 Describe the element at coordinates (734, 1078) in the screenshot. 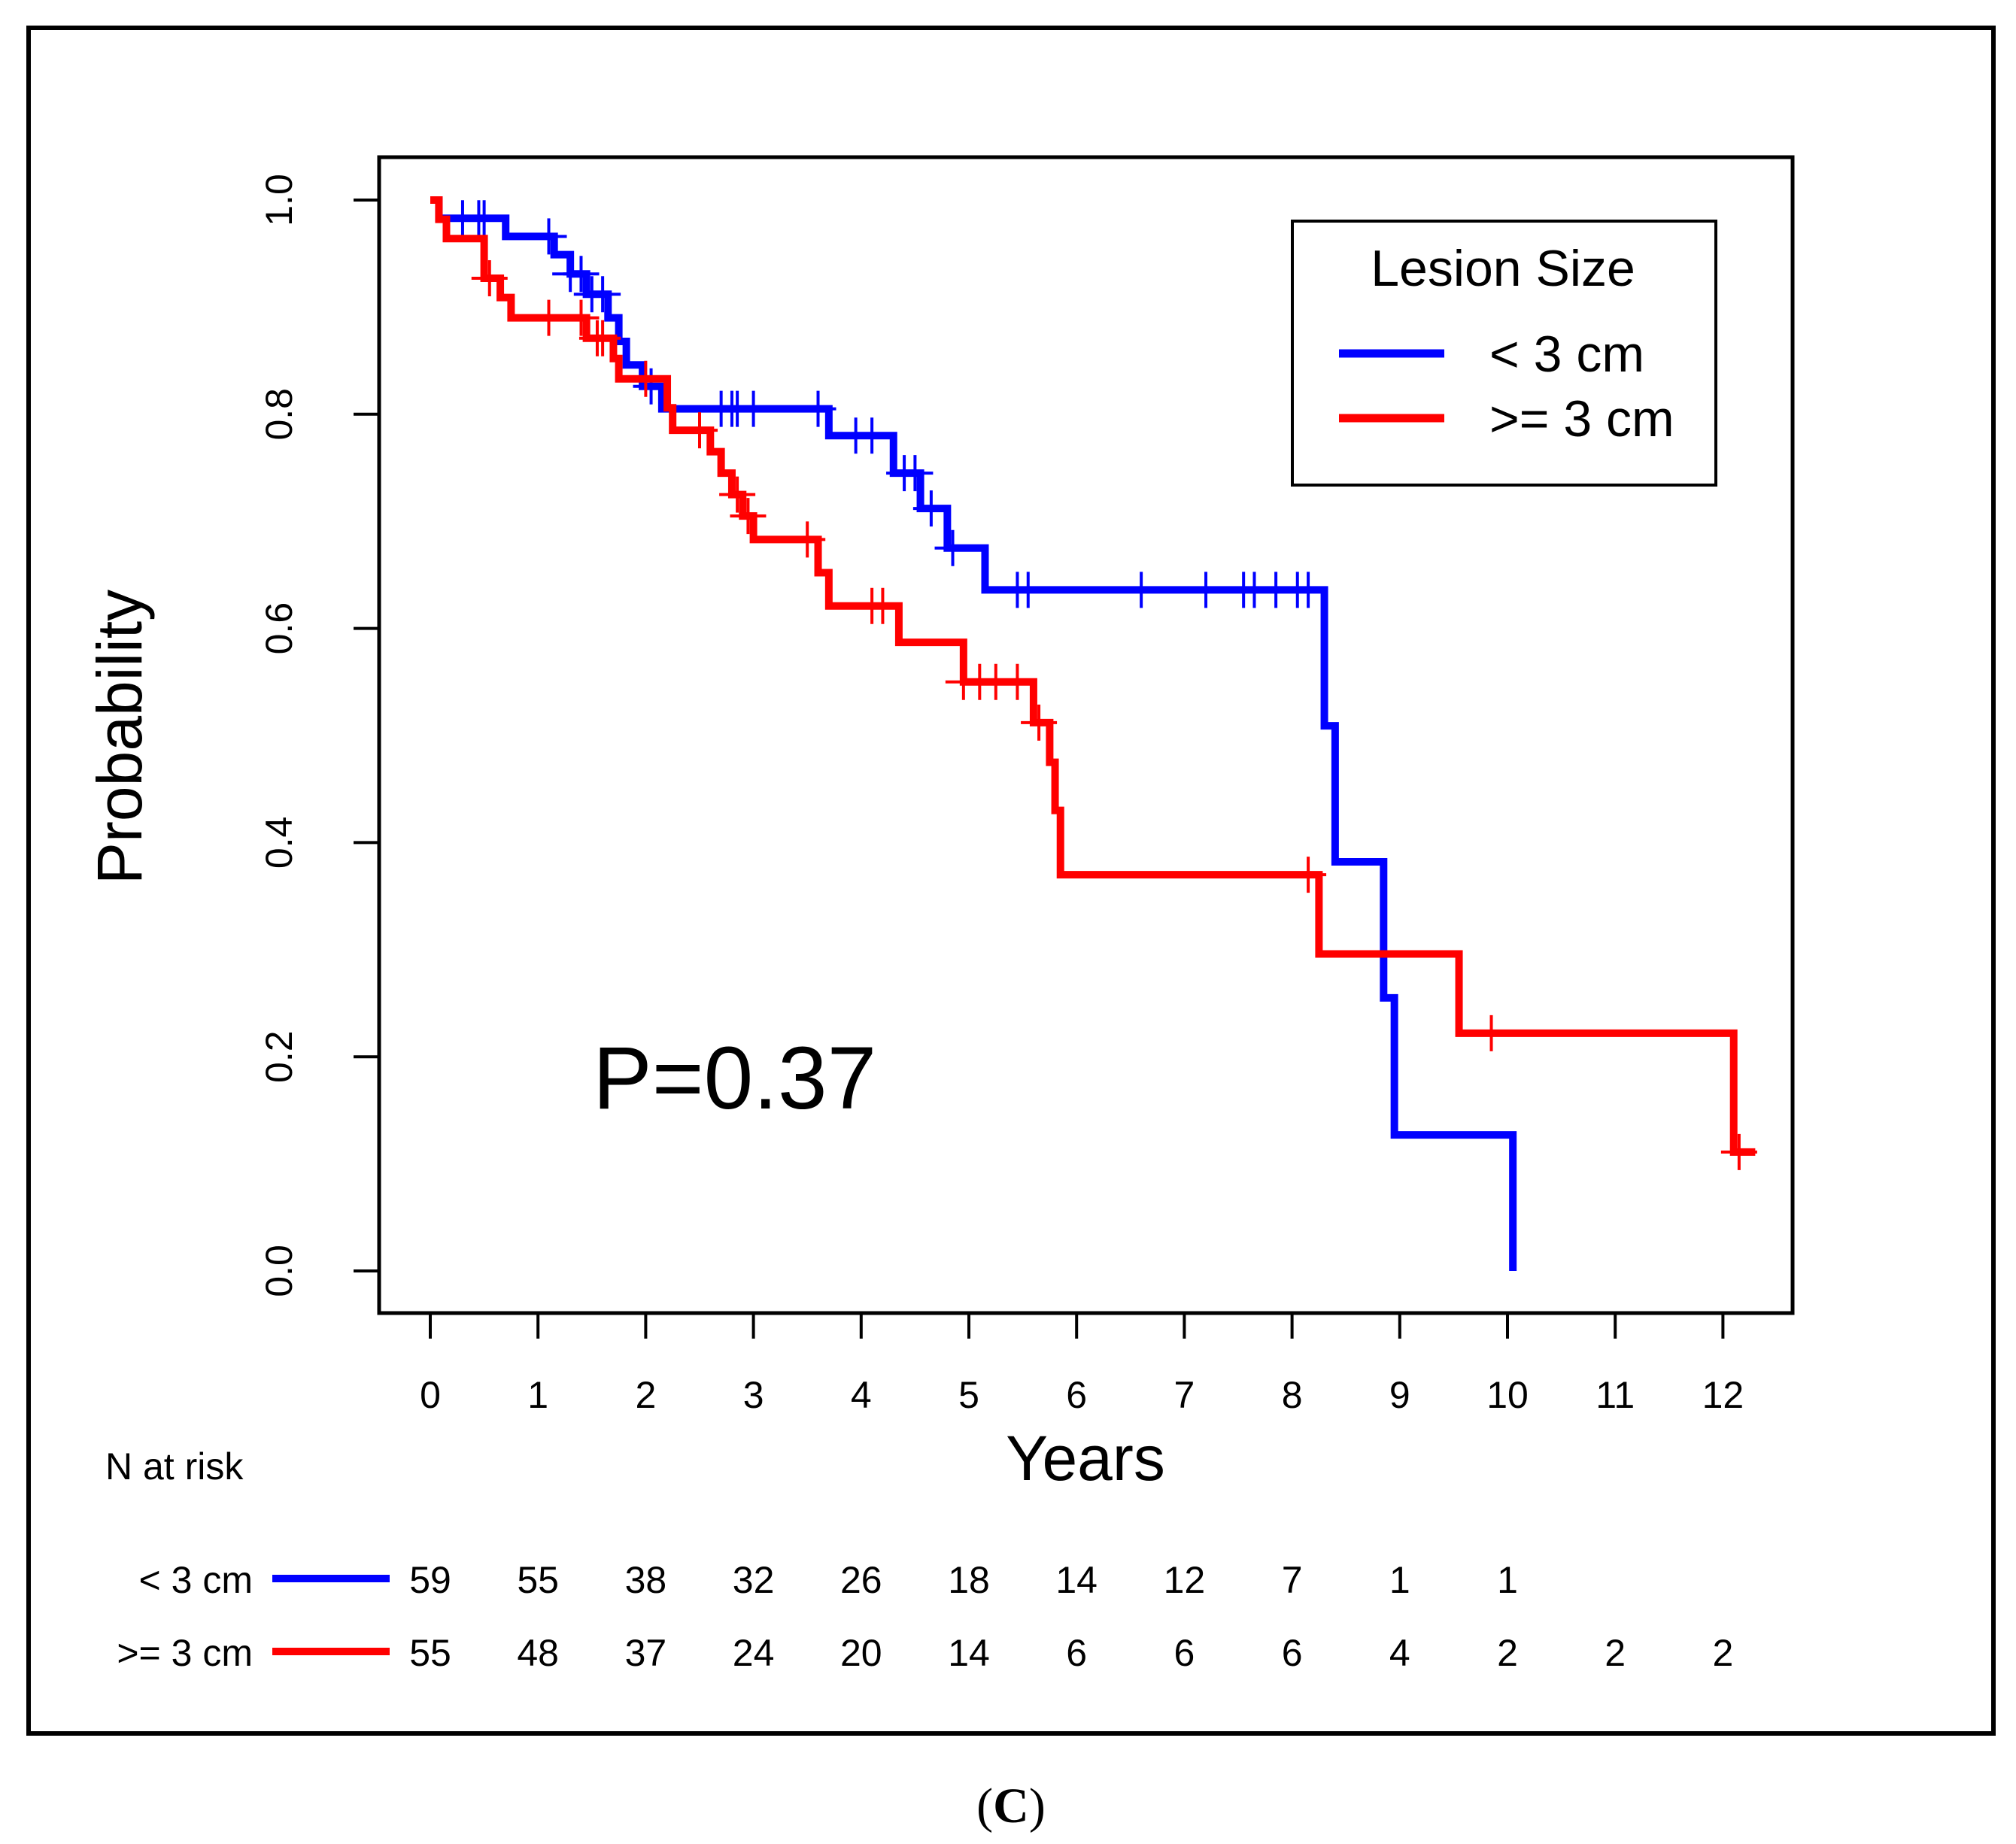

I see `p-value-annotation: P=0.37` at that location.